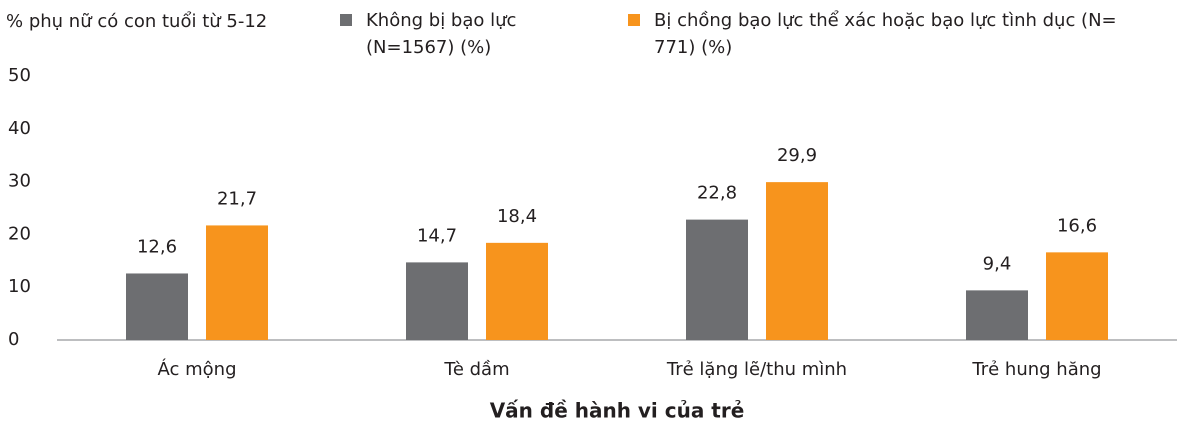 This screenshot has height=426, width=1177. I want to click on y-tick-label: 20, so click(19, 233).